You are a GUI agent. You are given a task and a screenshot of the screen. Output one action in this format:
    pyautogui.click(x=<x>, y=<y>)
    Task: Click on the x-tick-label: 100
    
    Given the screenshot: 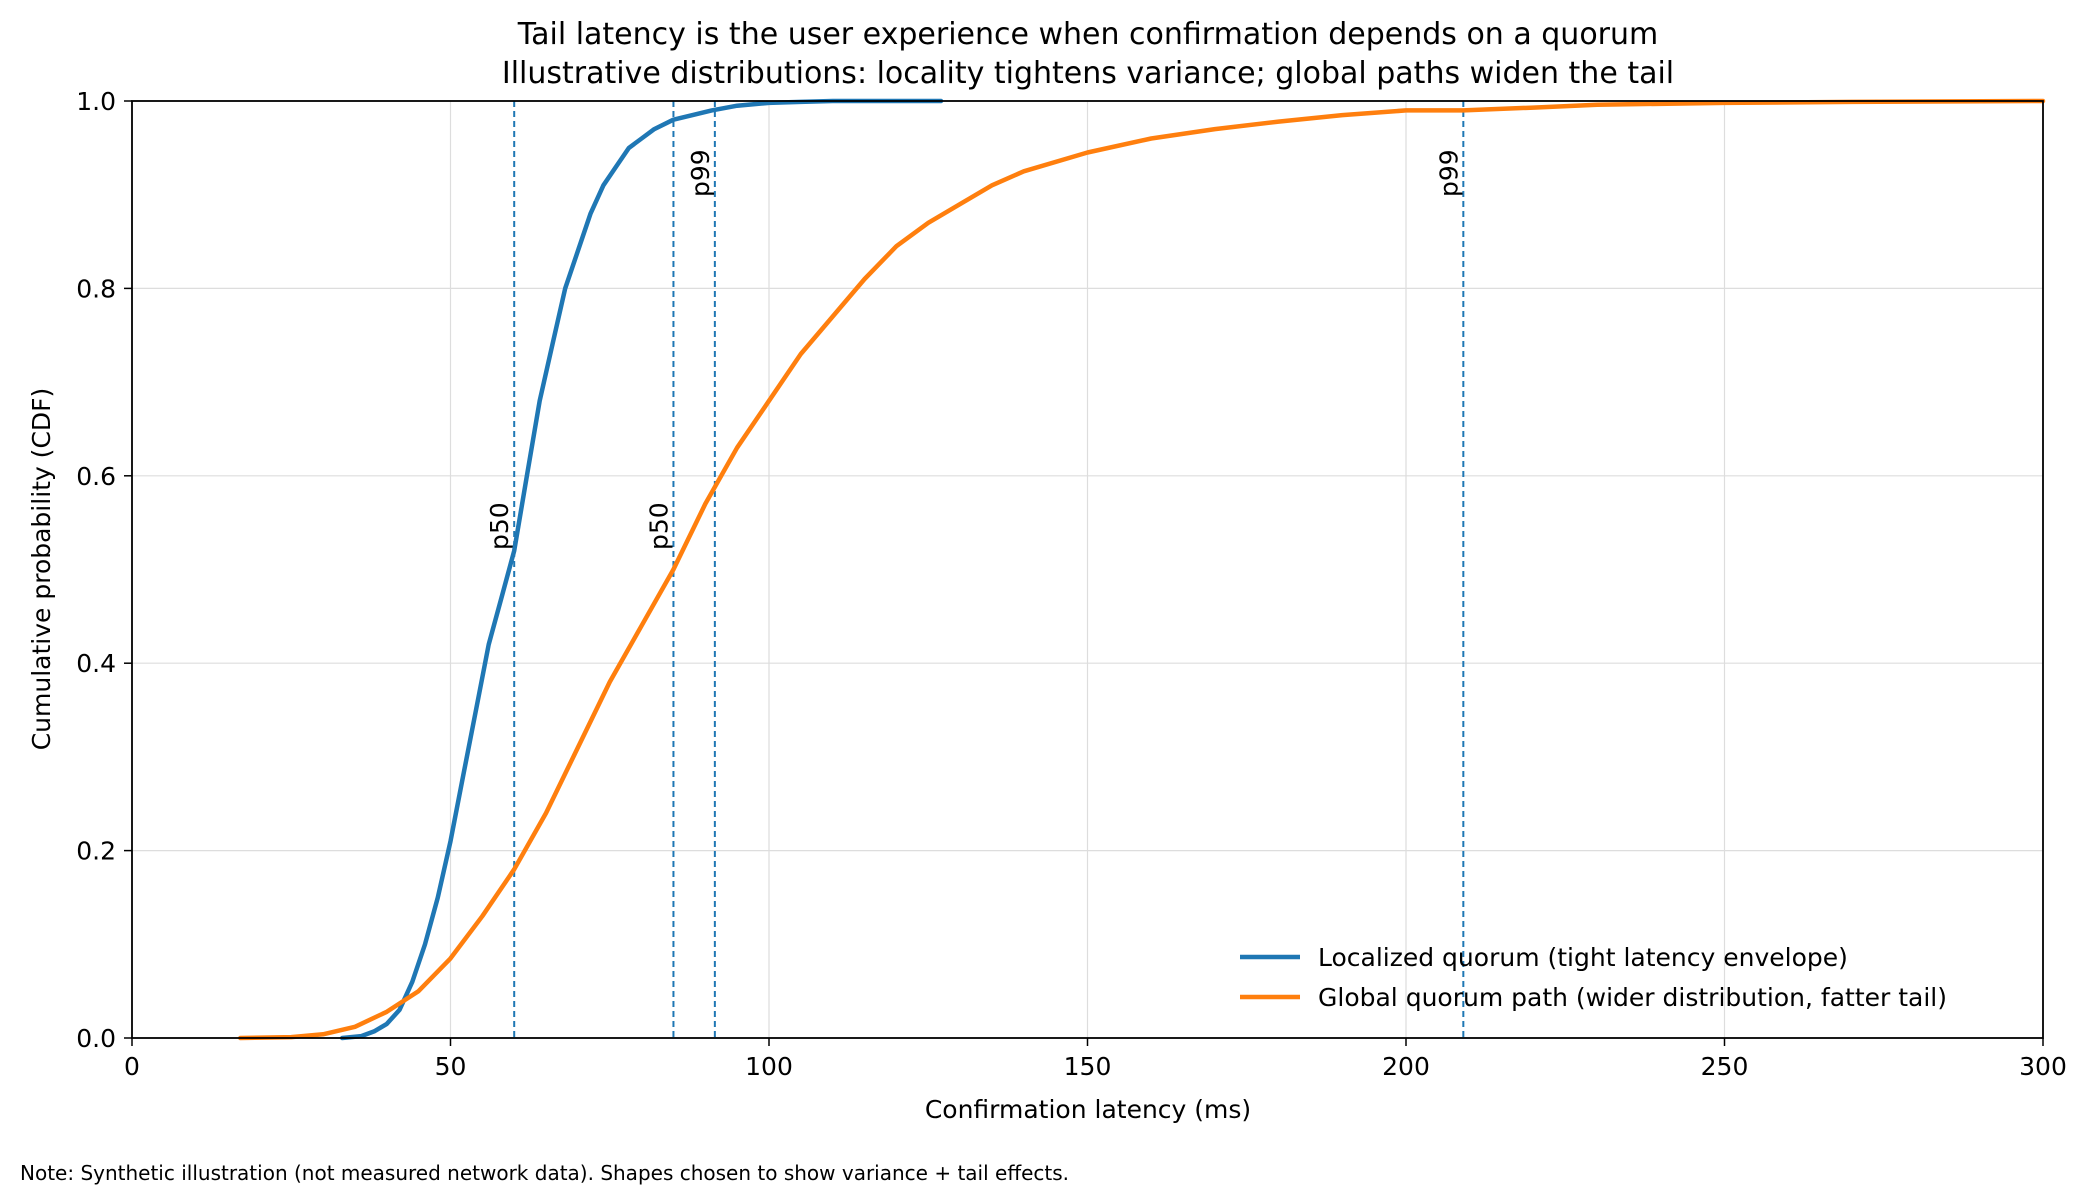 What is the action you would take?
    pyautogui.click(x=769, y=1066)
    